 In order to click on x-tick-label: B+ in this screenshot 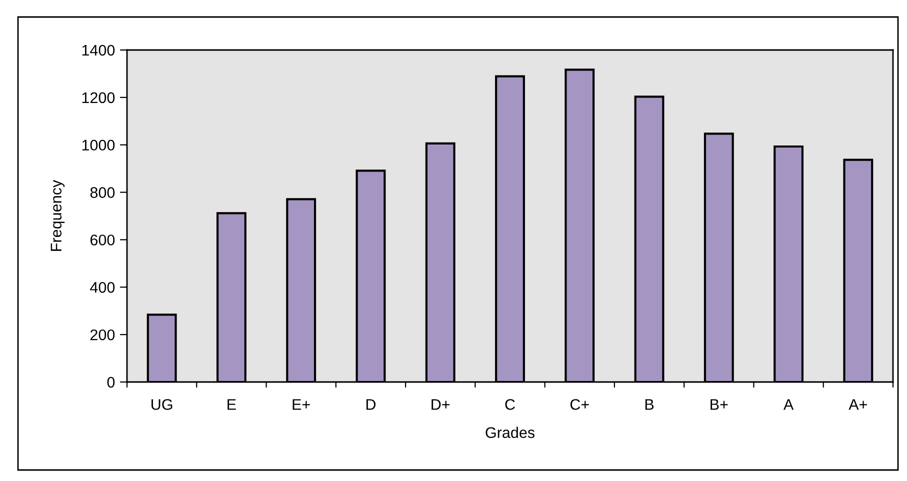, I will do `click(719, 404)`.